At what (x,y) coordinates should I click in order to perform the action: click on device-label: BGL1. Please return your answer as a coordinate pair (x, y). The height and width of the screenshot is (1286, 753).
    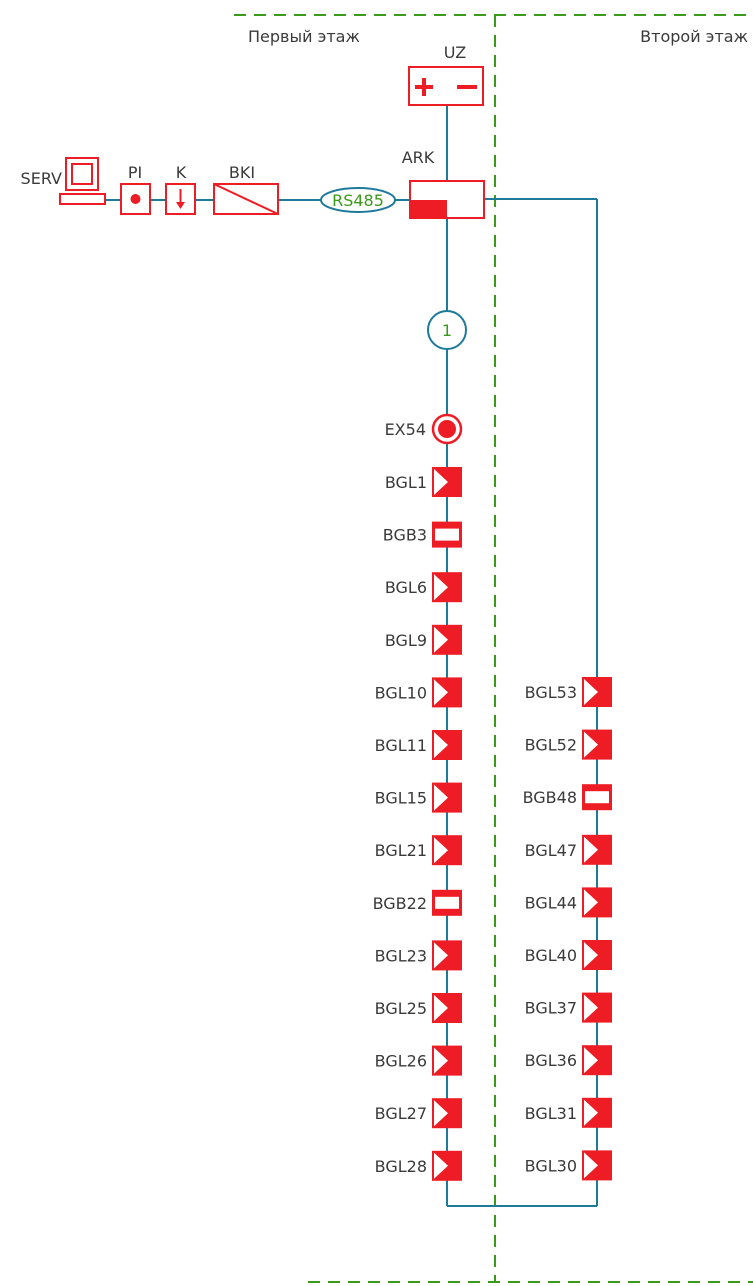
    Looking at the image, I should click on (406, 482).